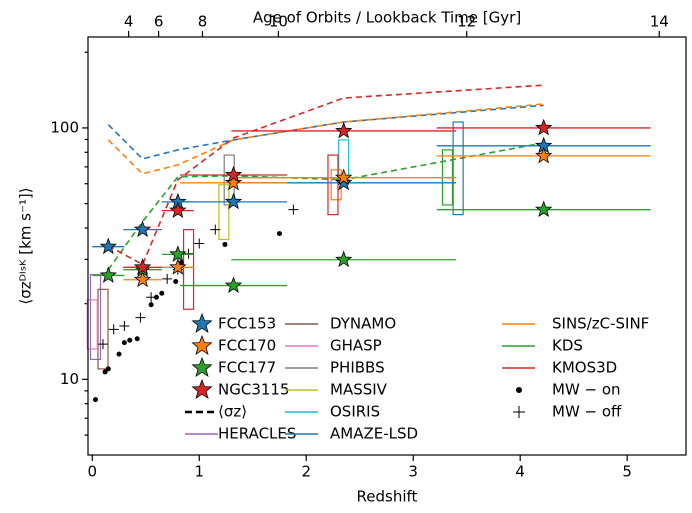 Image resolution: width=692 pixels, height=513 pixels. What do you see at coordinates (232, 412) in the screenshot?
I see `legend-label: ⟨σz⟩` at bounding box center [232, 412].